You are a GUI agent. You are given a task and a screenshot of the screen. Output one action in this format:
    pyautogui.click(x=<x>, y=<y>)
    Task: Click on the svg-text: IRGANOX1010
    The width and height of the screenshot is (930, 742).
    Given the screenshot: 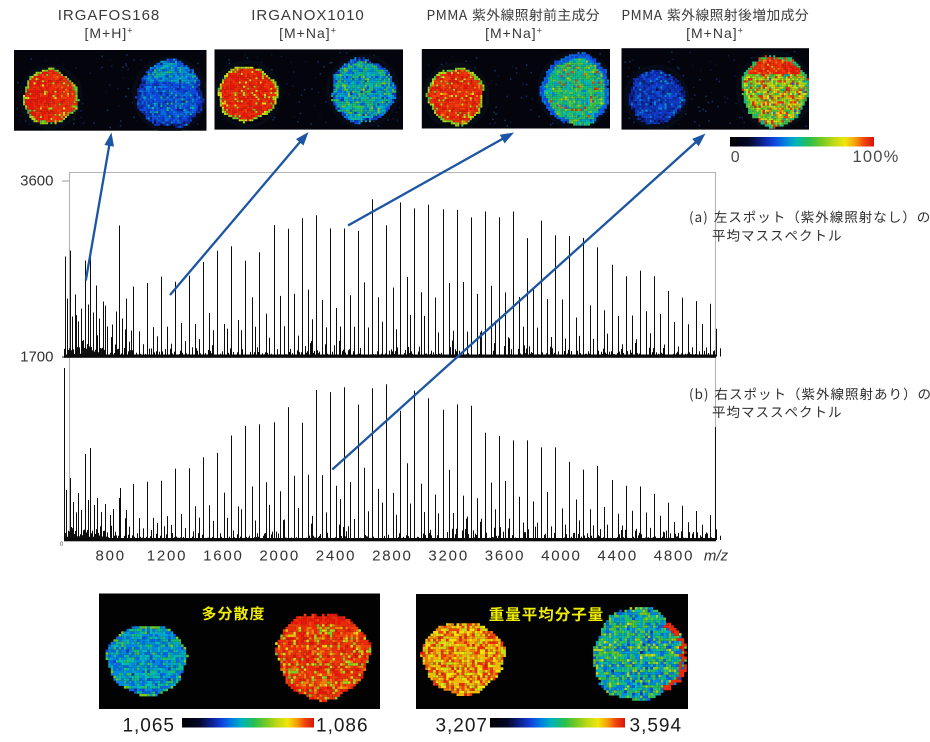 What is the action you would take?
    pyautogui.click(x=308, y=15)
    